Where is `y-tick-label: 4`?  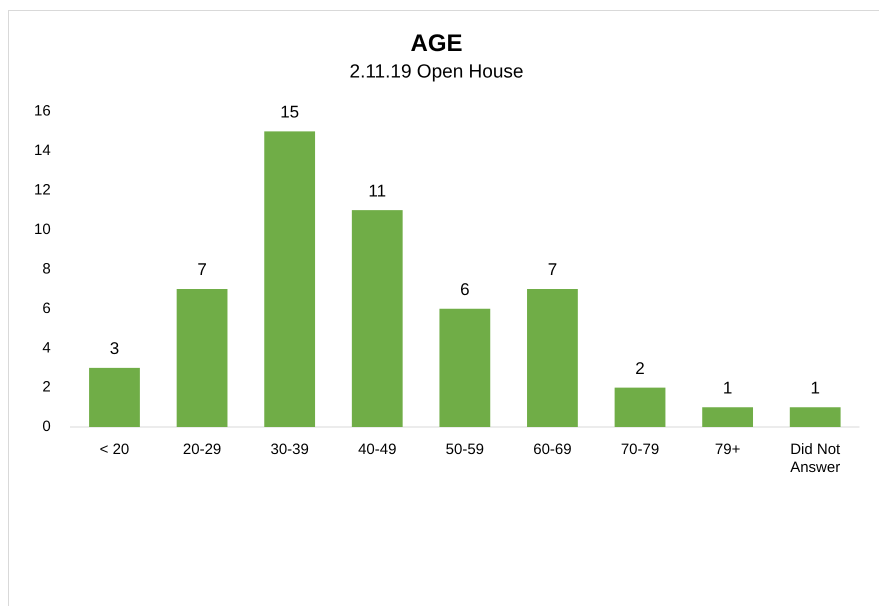
y-tick-label: 4 is located at coordinates (46, 347).